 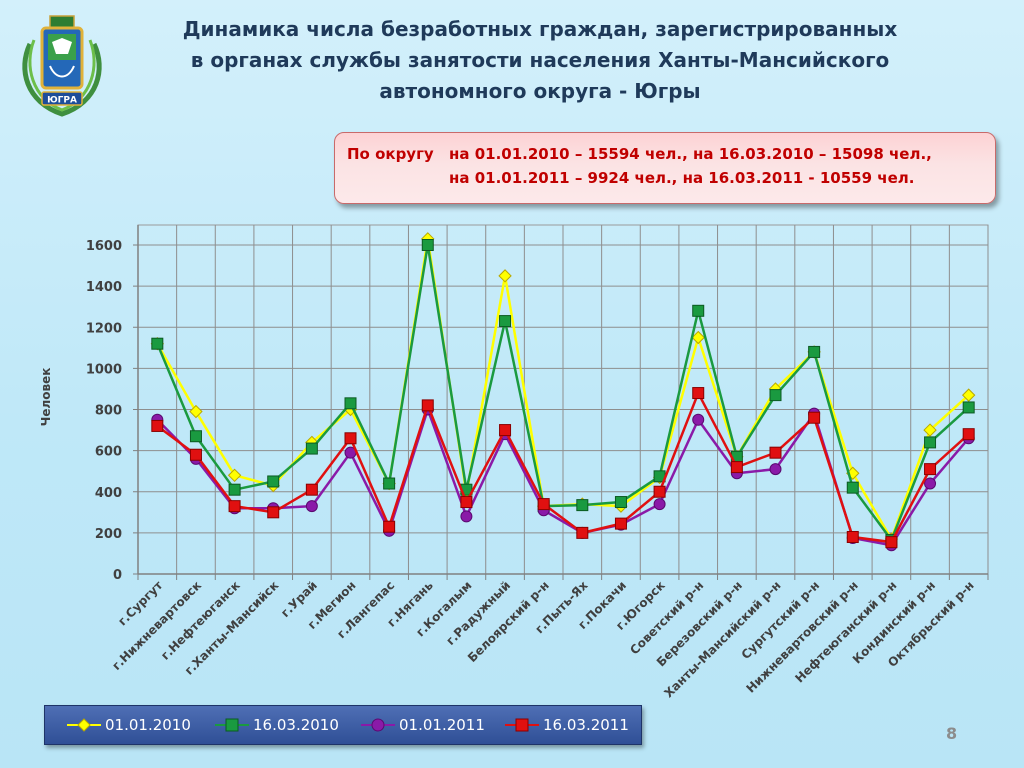 What do you see at coordinates (84, 725) in the screenshot?
I see `legend-marker-01-01-2010` at bounding box center [84, 725].